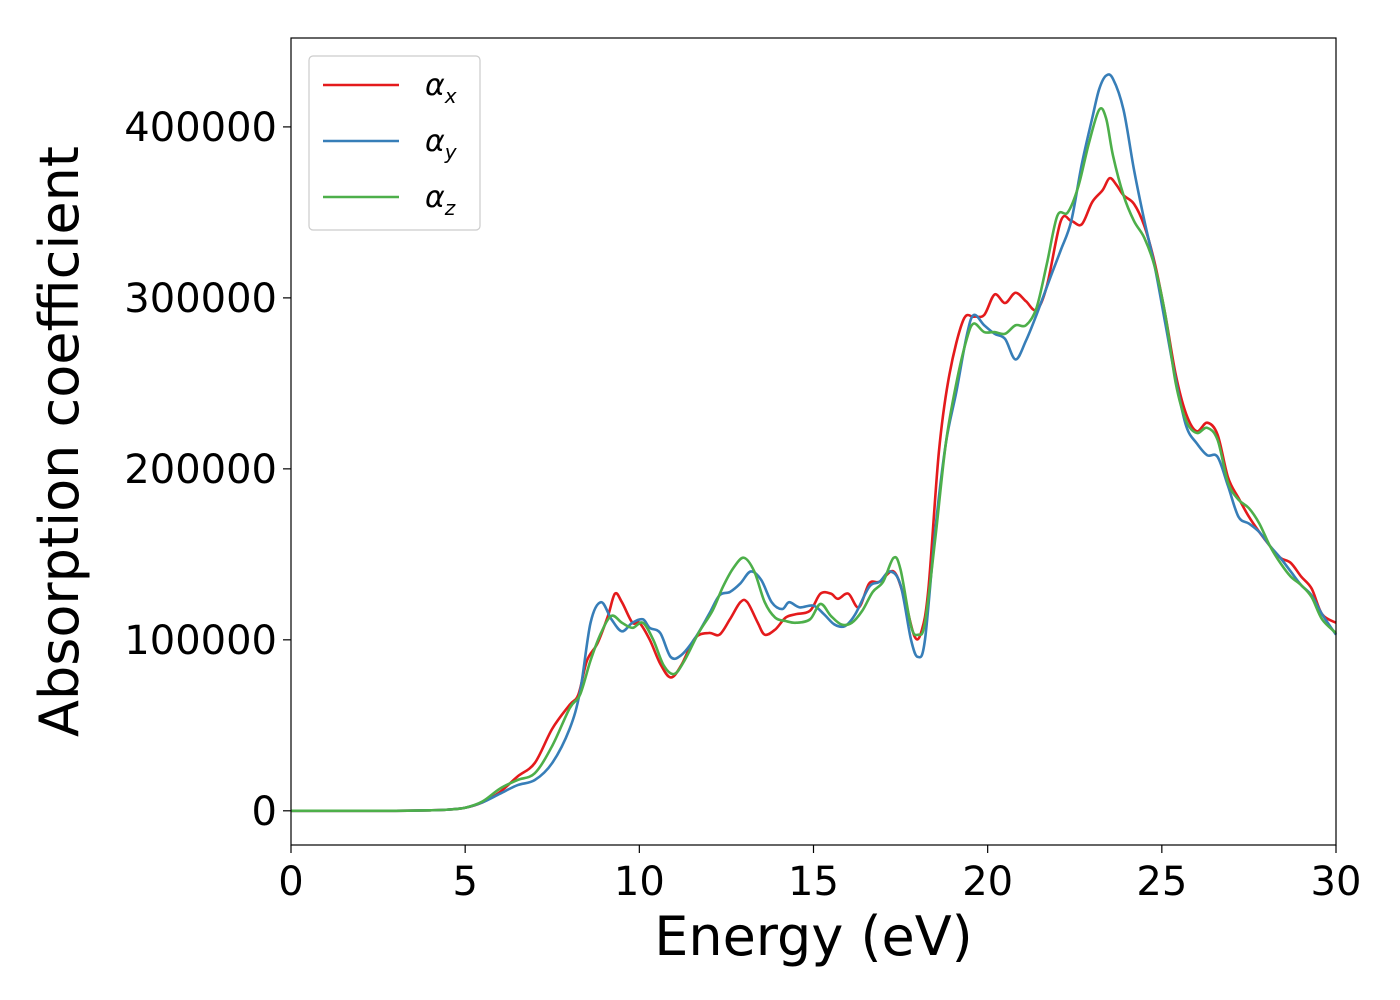  Describe the element at coordinates (200, 470) in the screenshot. I see `y-tick-label: 200000` at that location.